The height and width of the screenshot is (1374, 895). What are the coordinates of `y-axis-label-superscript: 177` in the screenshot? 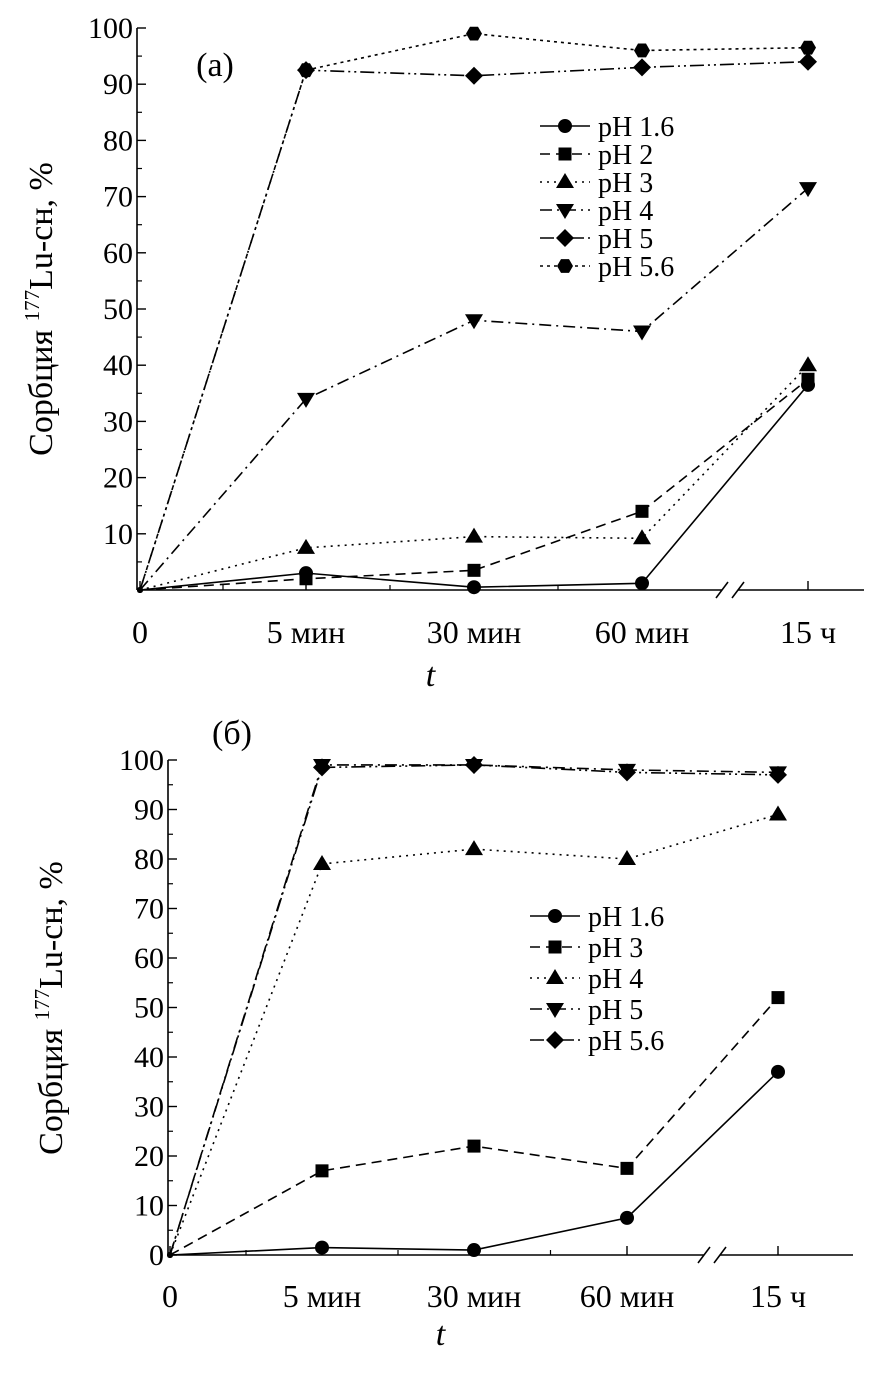 It's located at (42, 1005).